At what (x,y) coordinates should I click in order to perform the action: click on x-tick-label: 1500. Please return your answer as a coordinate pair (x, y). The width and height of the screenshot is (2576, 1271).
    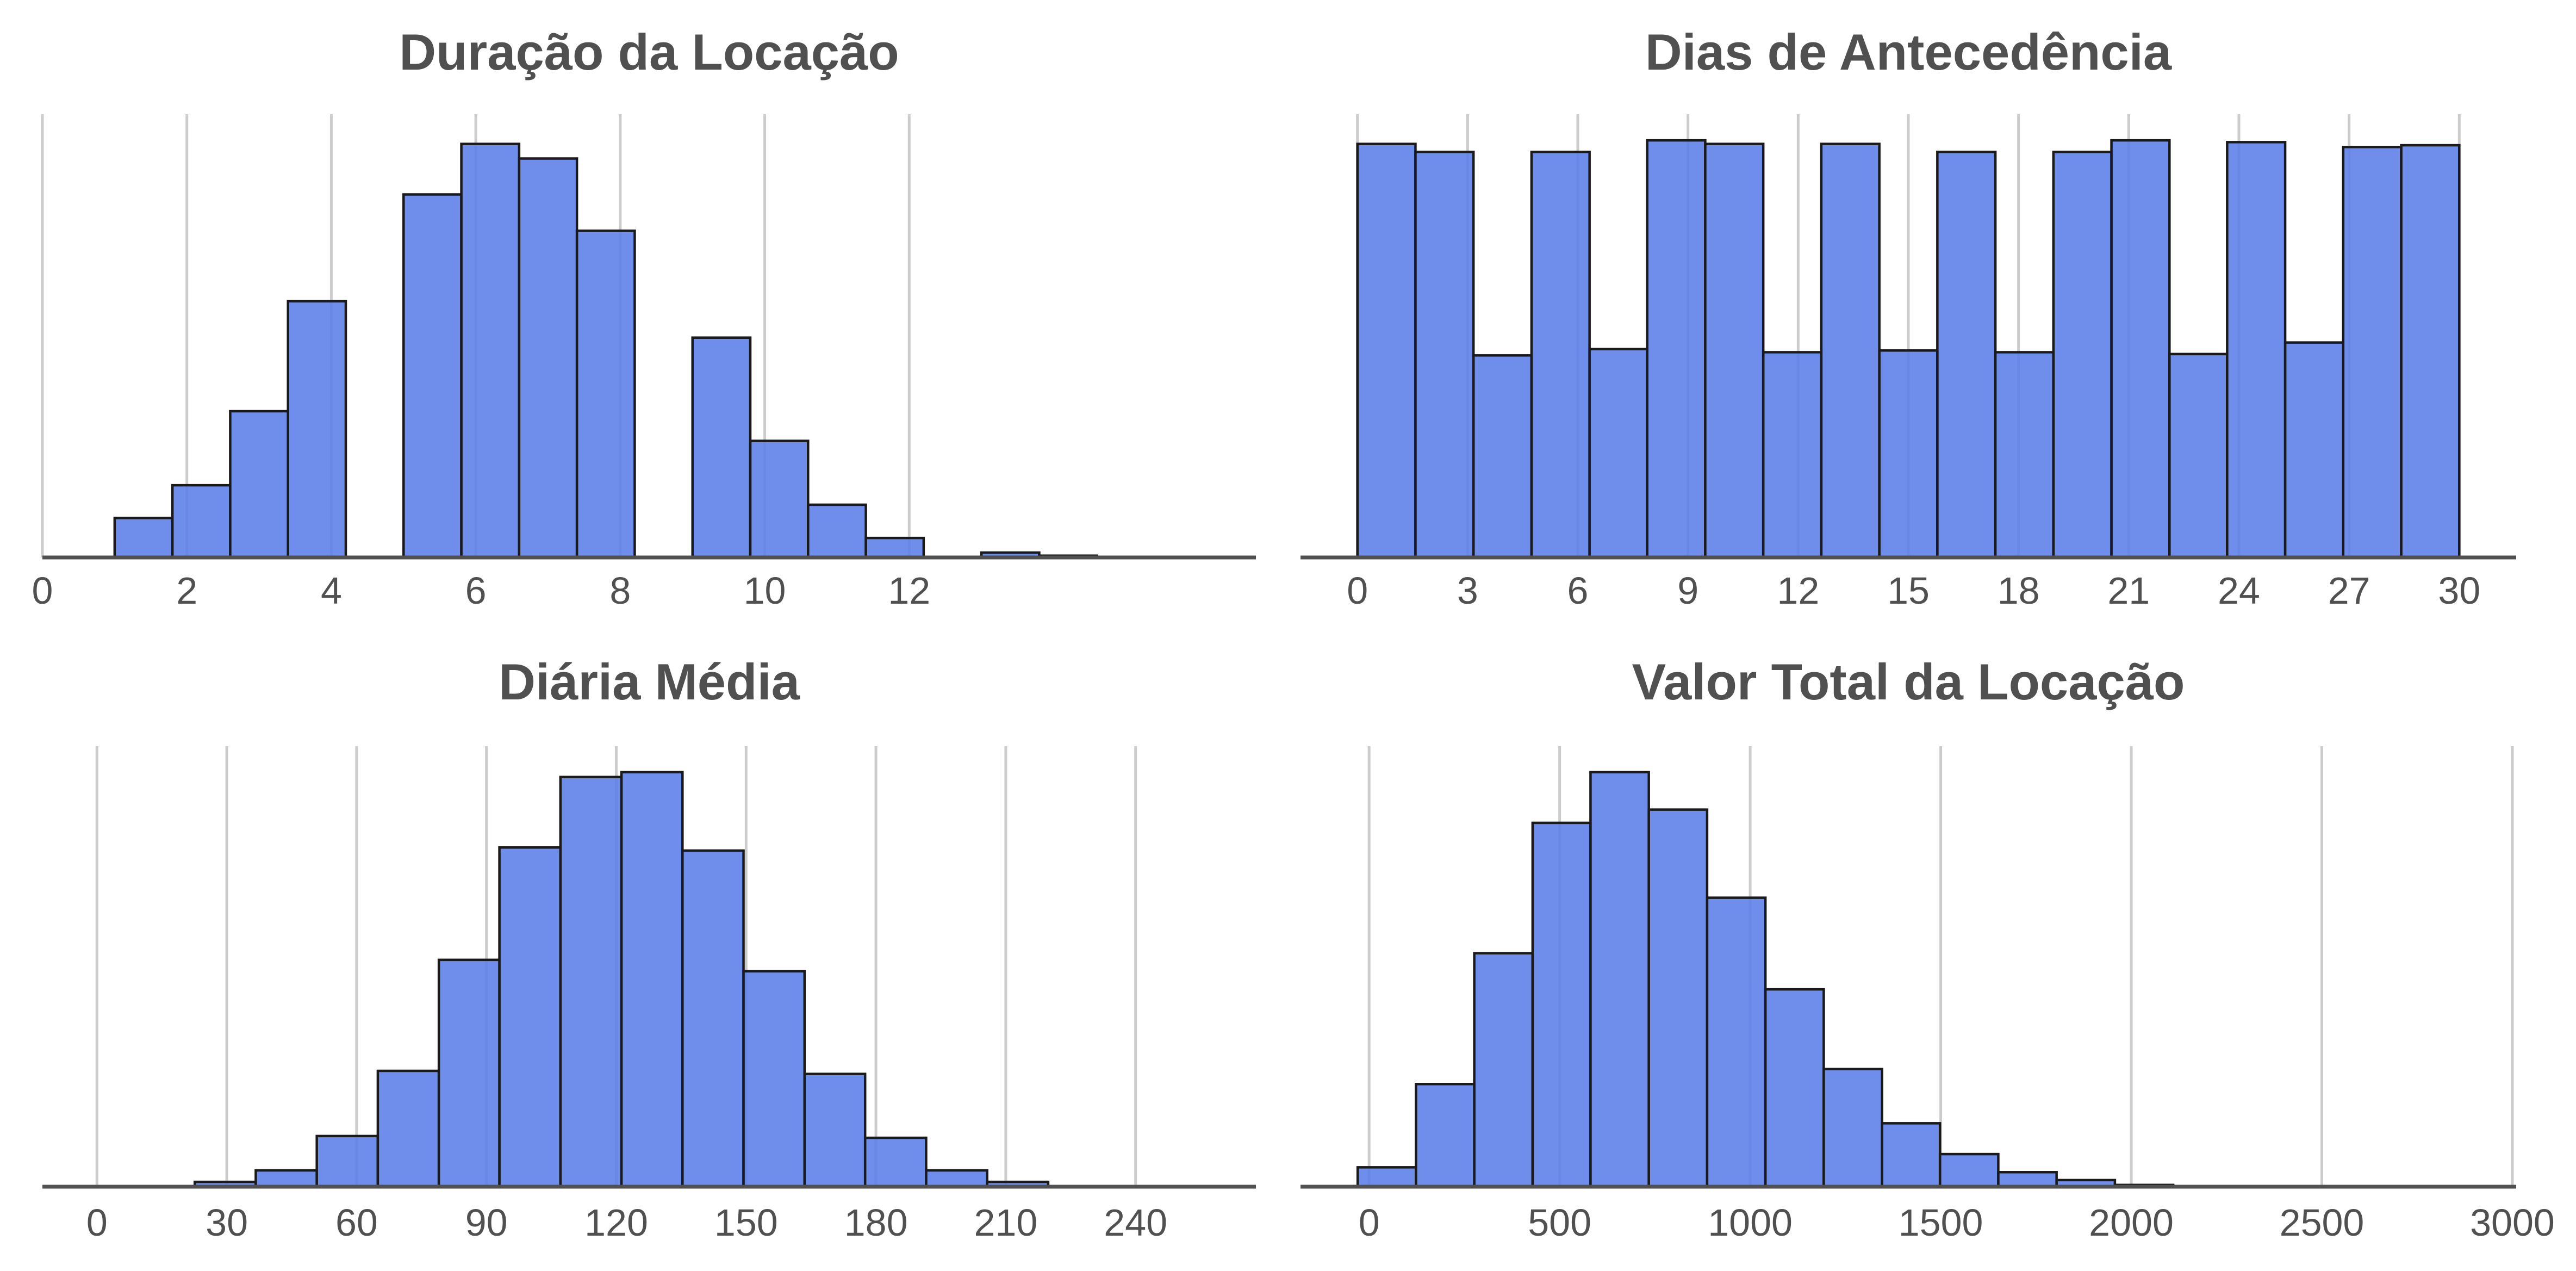
    Looking at the image, I should click on (1941, 1222).